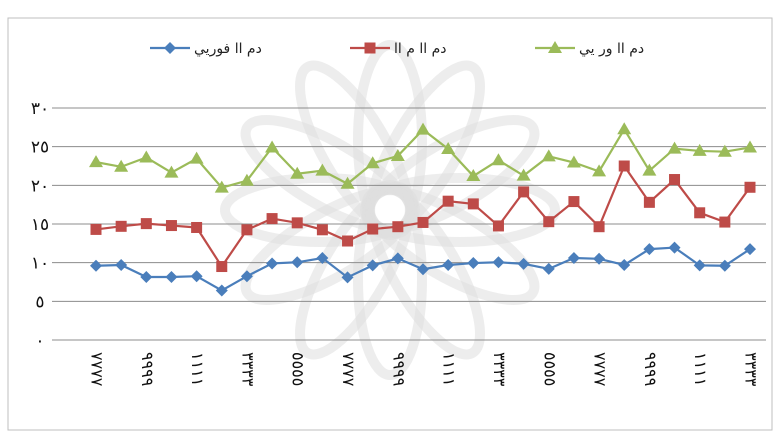 This screenshot has width=781, height=437. I want to click on legend-item-2: دم اا م اا, so click(398, 49).